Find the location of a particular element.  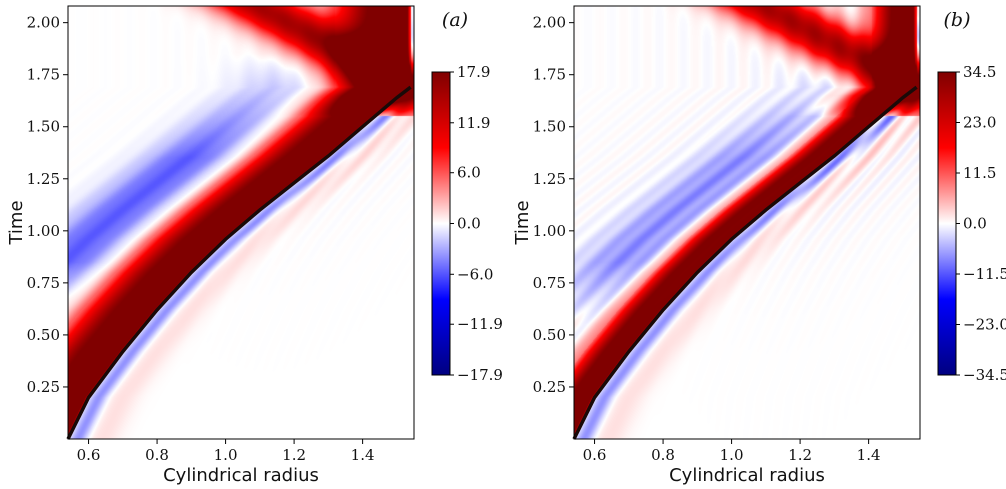

colorbar-tick-label: −34.5 is located at coordinates (984, 375).